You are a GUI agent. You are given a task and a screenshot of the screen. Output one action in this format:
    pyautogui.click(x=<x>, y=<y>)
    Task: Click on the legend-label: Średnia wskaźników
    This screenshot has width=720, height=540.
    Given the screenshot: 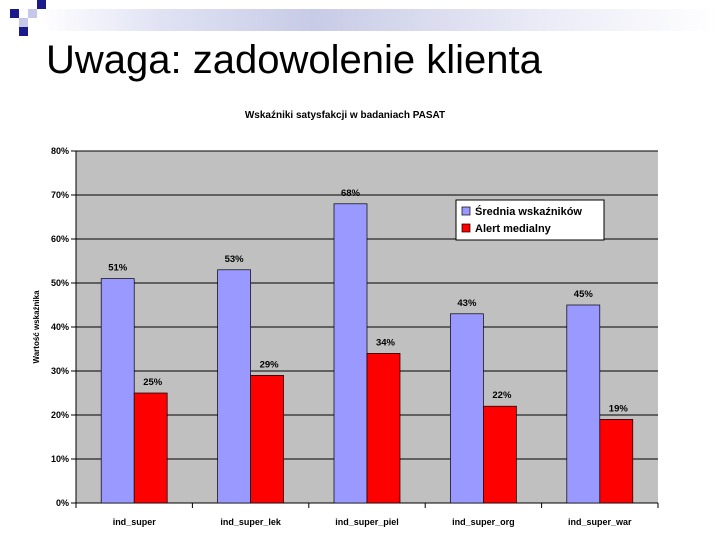 What is the action you would take?
    pyautogui.click(x=528, y=211)
    